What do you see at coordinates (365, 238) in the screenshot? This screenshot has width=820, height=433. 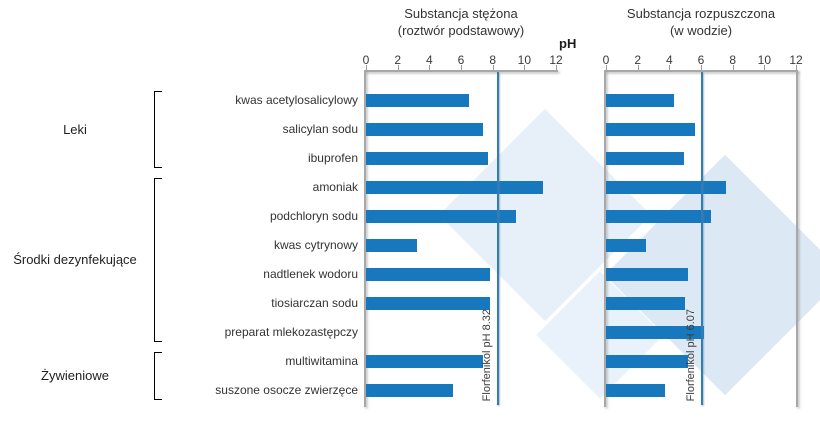 I see `left-y-axis-line` at bounding box center [365, 238].